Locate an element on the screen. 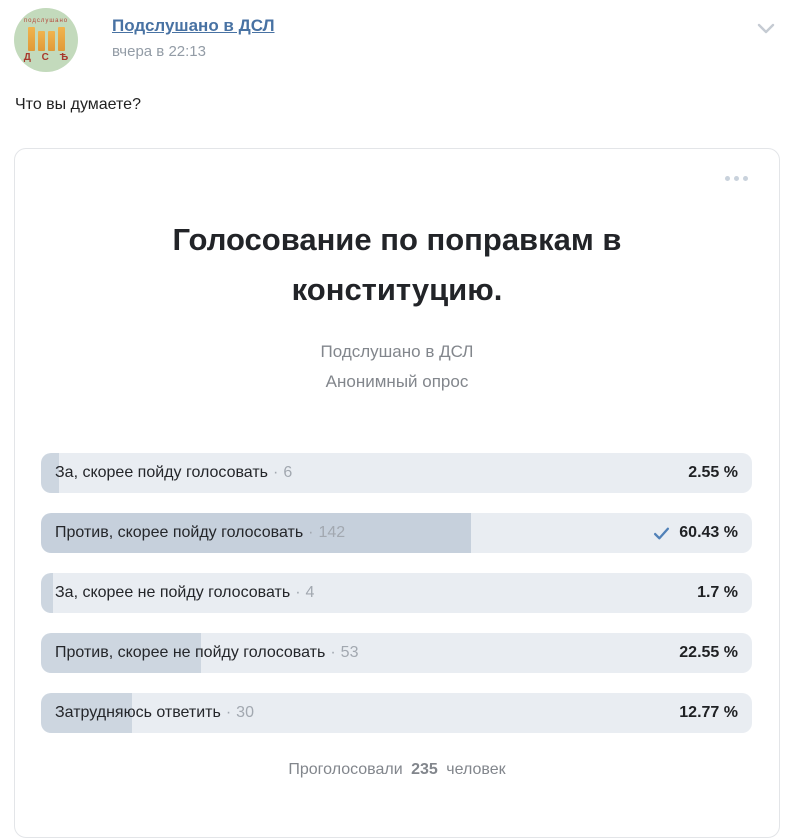  poll-title: Голосование по поправкам в конституцию. is located at coordinates (397, 264).